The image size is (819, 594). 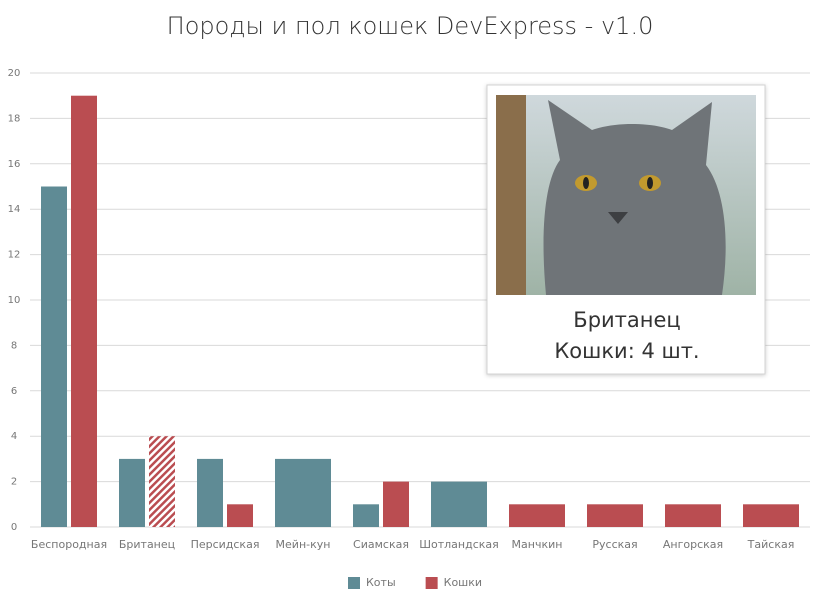 I want to click on tooltip-text: Кошки: 4 шт., so click(x=626, y=351).